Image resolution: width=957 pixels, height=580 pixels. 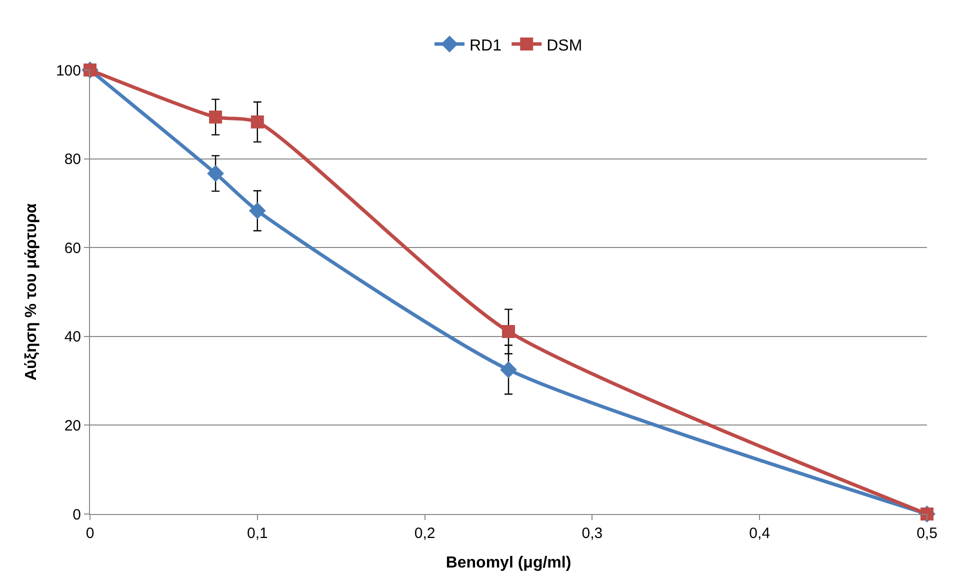 I want to click on y-tick-label: 0, so click(x=76, y=515).